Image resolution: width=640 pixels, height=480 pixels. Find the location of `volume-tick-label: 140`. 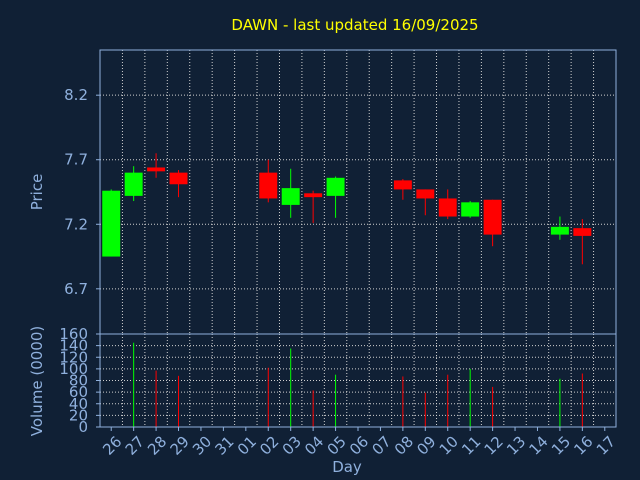

volume-tick-label: 140 is located at coordinates (73, 346).